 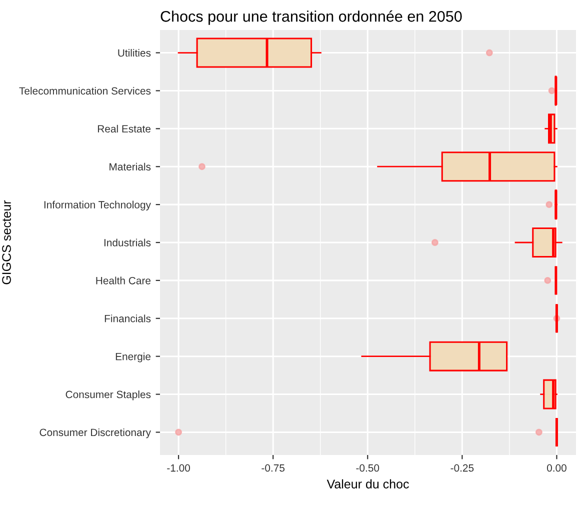 What do you see at coordinates (178, 468) in the screenshot?
I see `x-tick-label: -1.00` at bounding box center [178, 468].